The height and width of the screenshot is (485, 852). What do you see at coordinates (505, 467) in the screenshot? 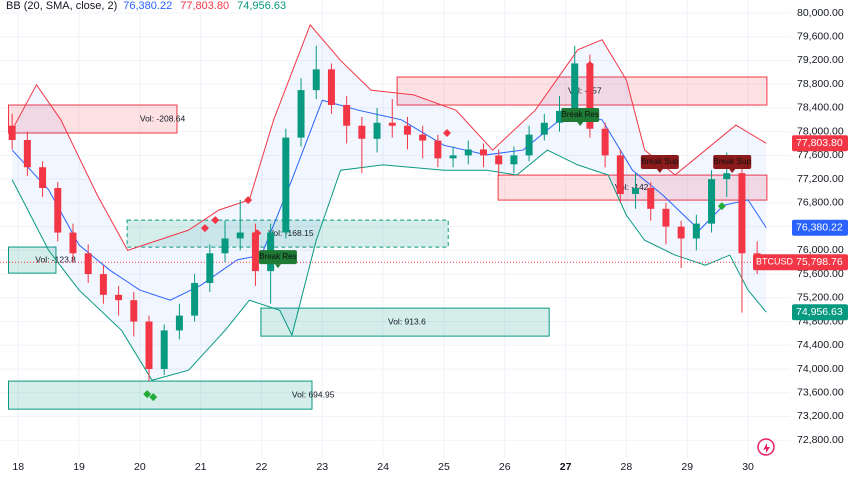
I see `x-tick-label: 26` at bounding box center [505, 467].